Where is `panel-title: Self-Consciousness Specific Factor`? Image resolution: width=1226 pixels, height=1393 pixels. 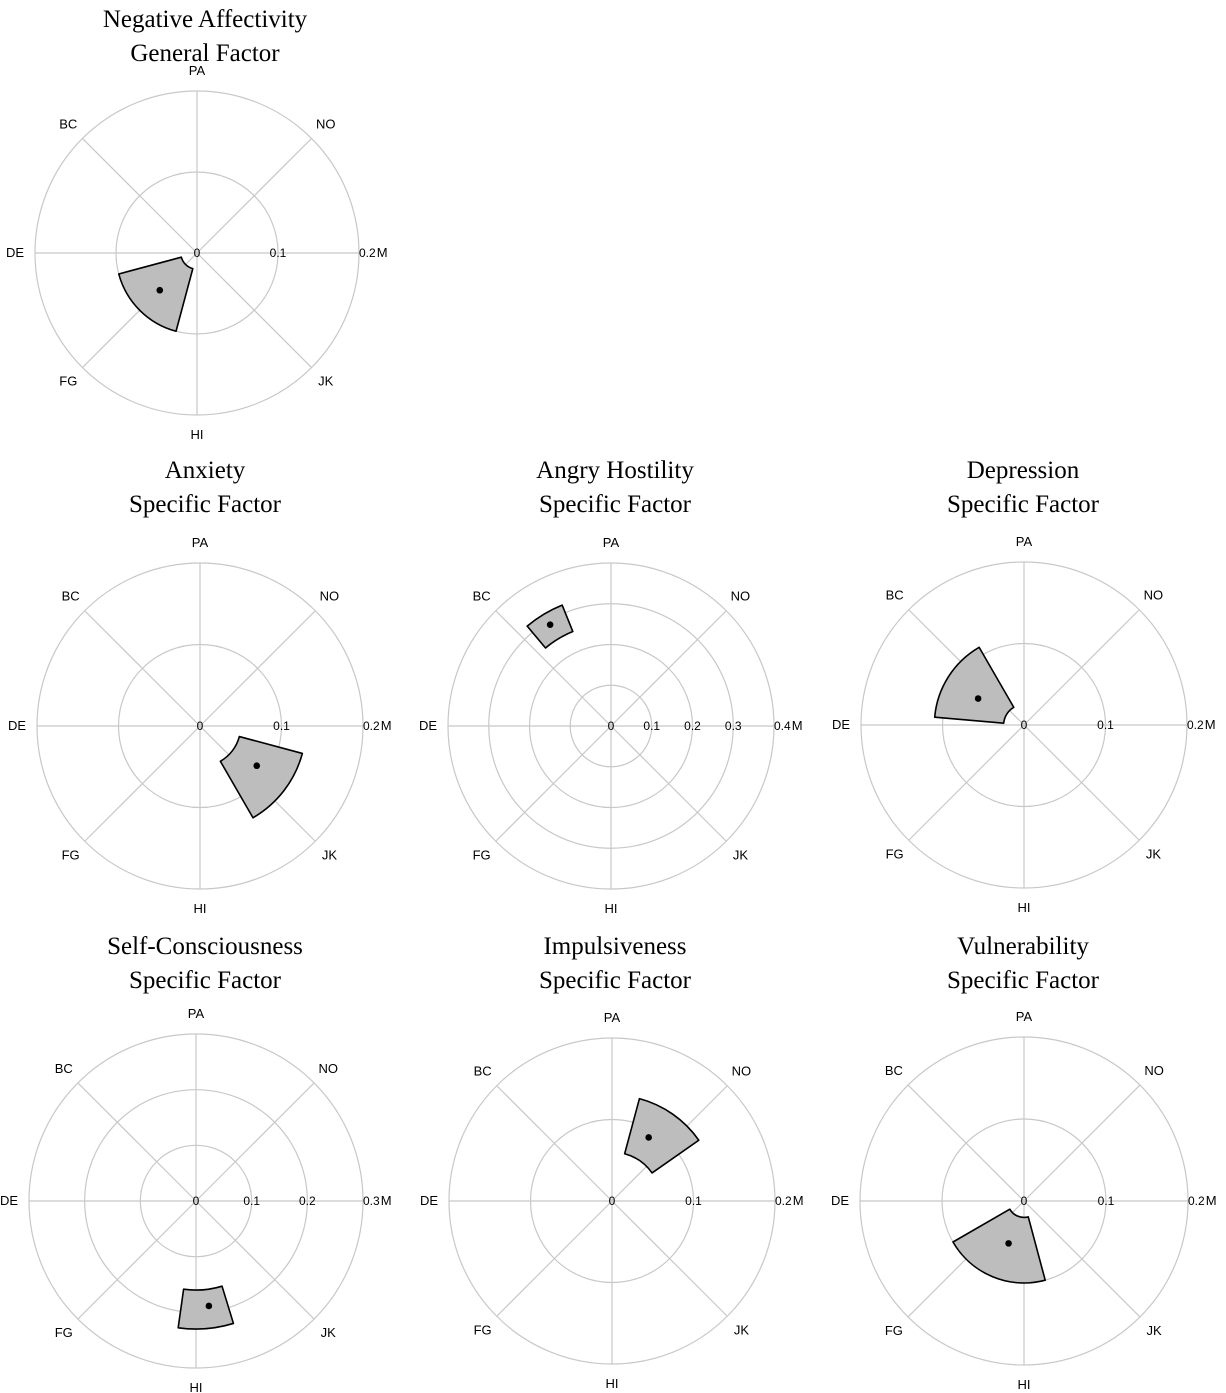 panel-title: Self-Consciousness Specific Factor is located at coordinates (205, 964).